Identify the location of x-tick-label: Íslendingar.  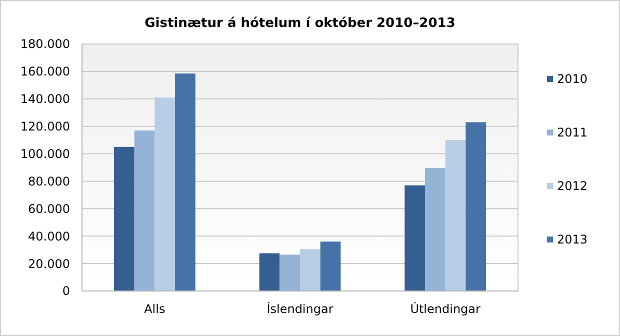
(300, 308).